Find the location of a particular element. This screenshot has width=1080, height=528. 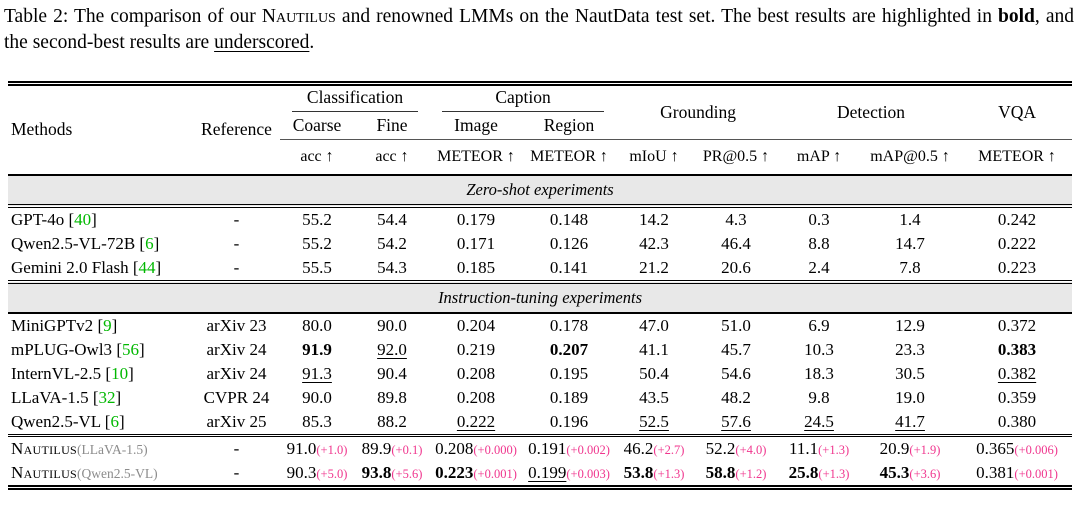

metric-value-cell: 0.242 is located at coordinates (1017, 219).